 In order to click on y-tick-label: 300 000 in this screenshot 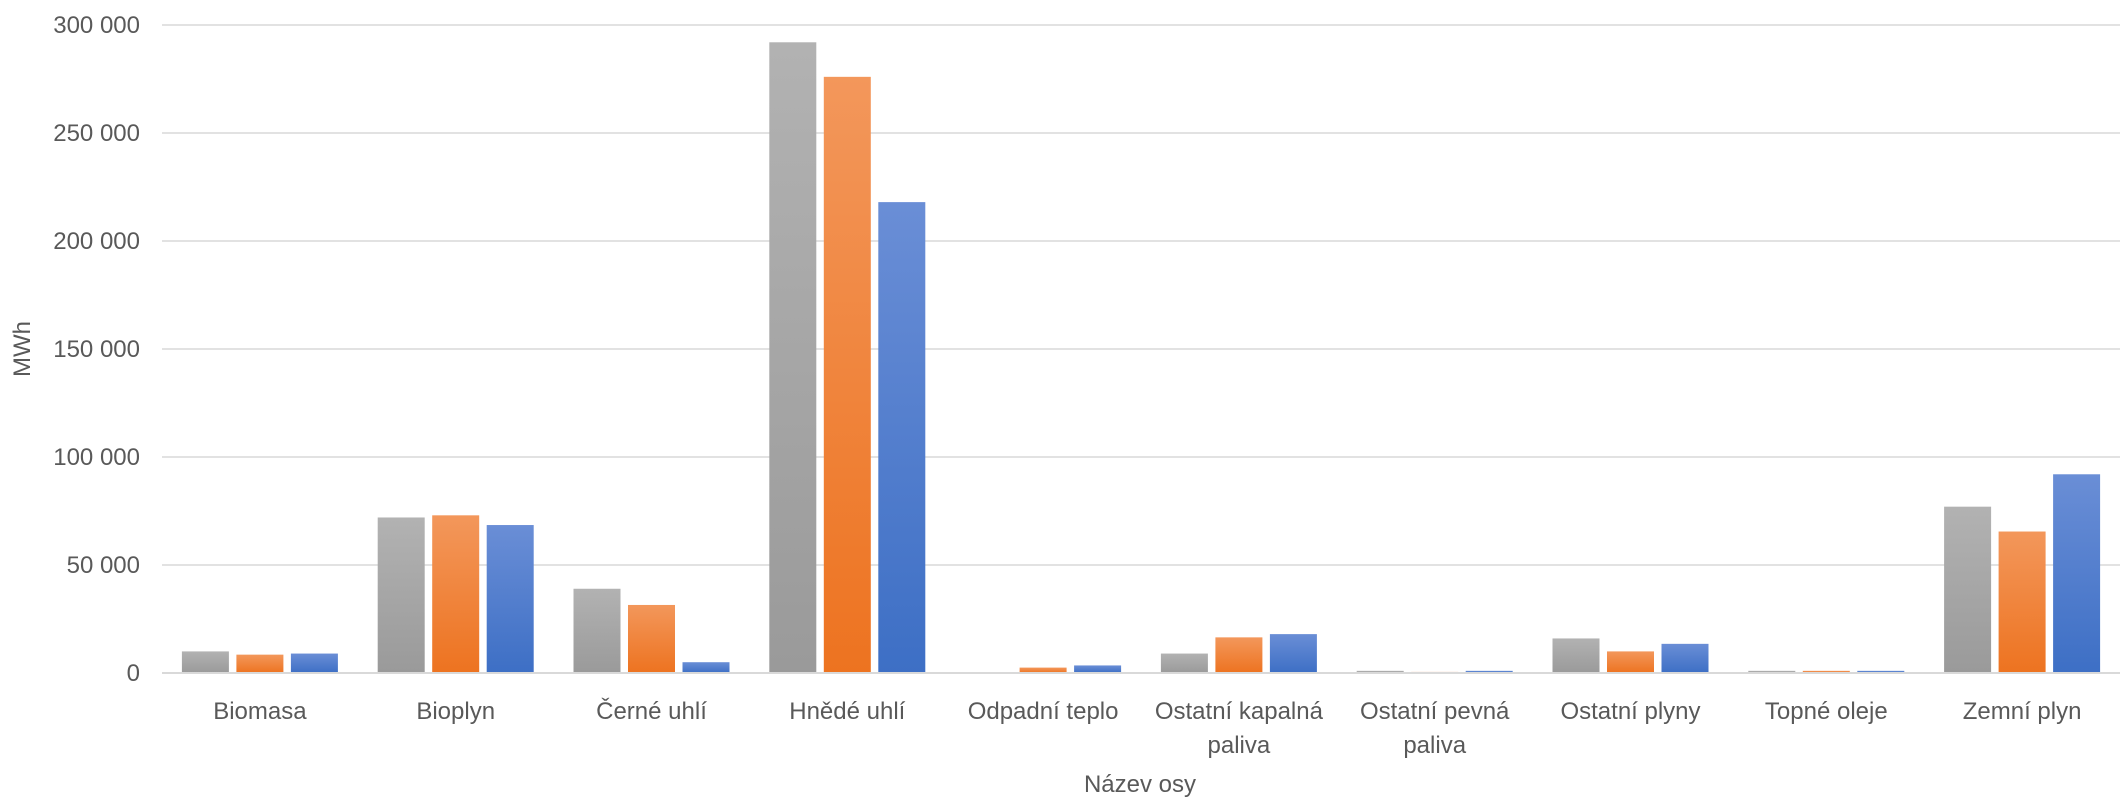, I will do `click(96, 25)`.